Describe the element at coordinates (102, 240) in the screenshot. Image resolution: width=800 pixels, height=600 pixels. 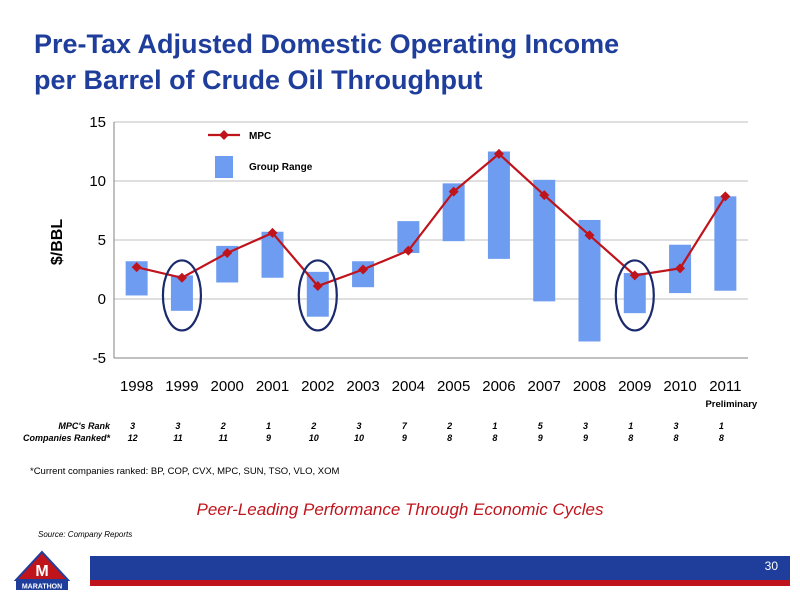
I see `y-tick-label: 5` at that location.